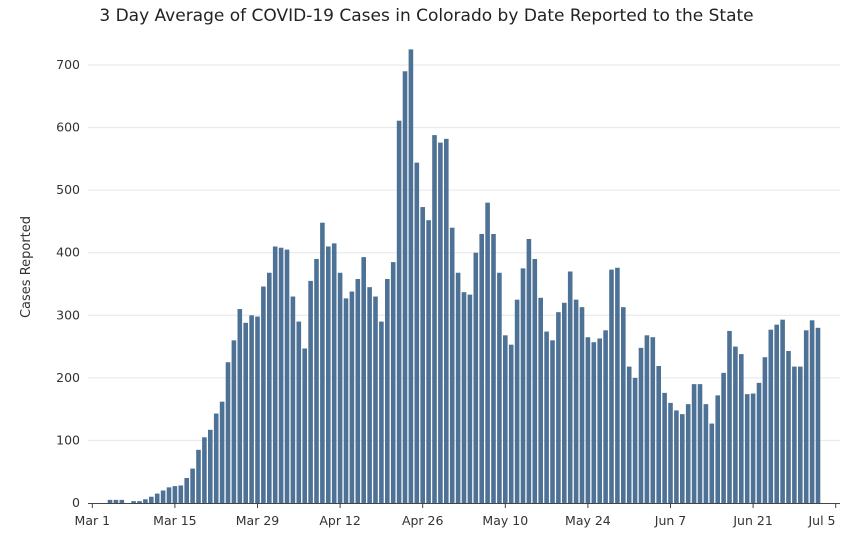 Image resolution: width=853 pixels, height=535 pixels. I want to click on x-tick-label: Mar 1, so click(93, 520).